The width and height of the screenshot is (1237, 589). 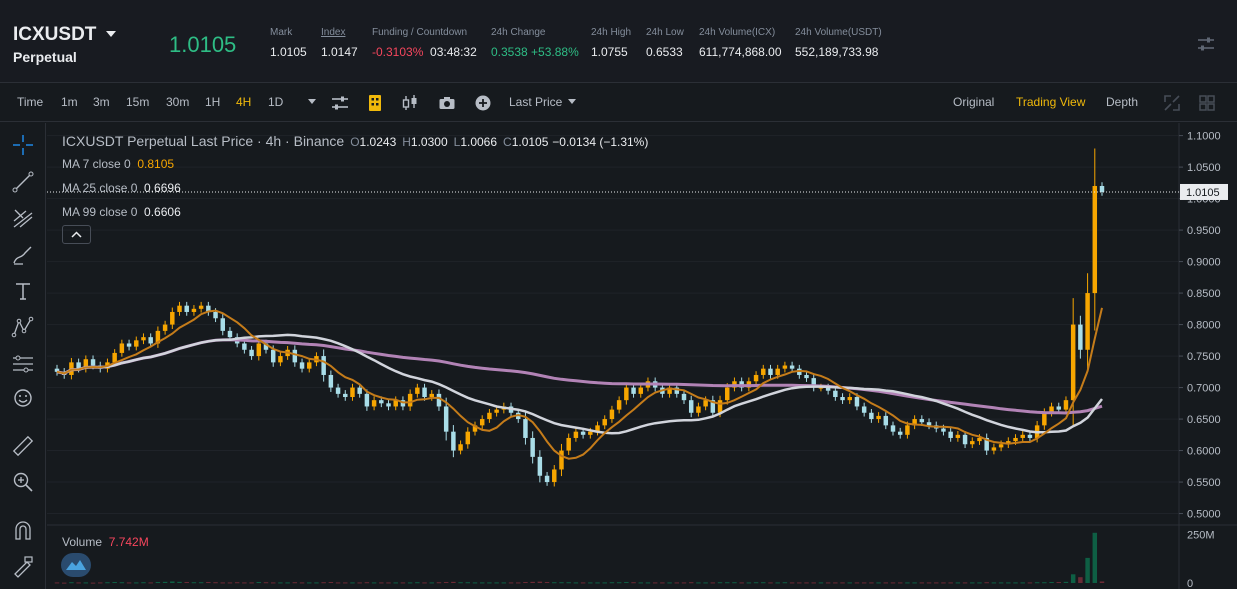 I want to click on price-type-select: Last Price, so click(x=543, y=102).